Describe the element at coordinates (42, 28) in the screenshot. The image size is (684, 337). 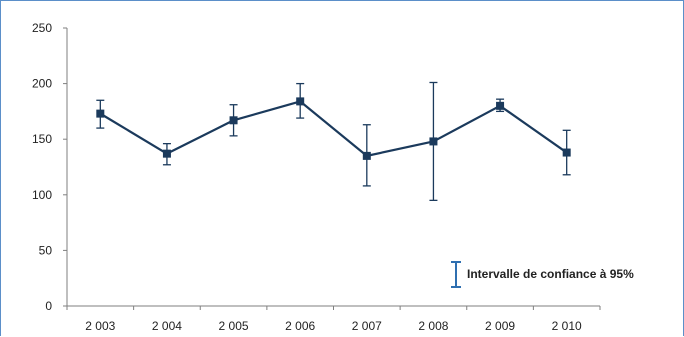
I see `y-tick-label: 250` at that location.